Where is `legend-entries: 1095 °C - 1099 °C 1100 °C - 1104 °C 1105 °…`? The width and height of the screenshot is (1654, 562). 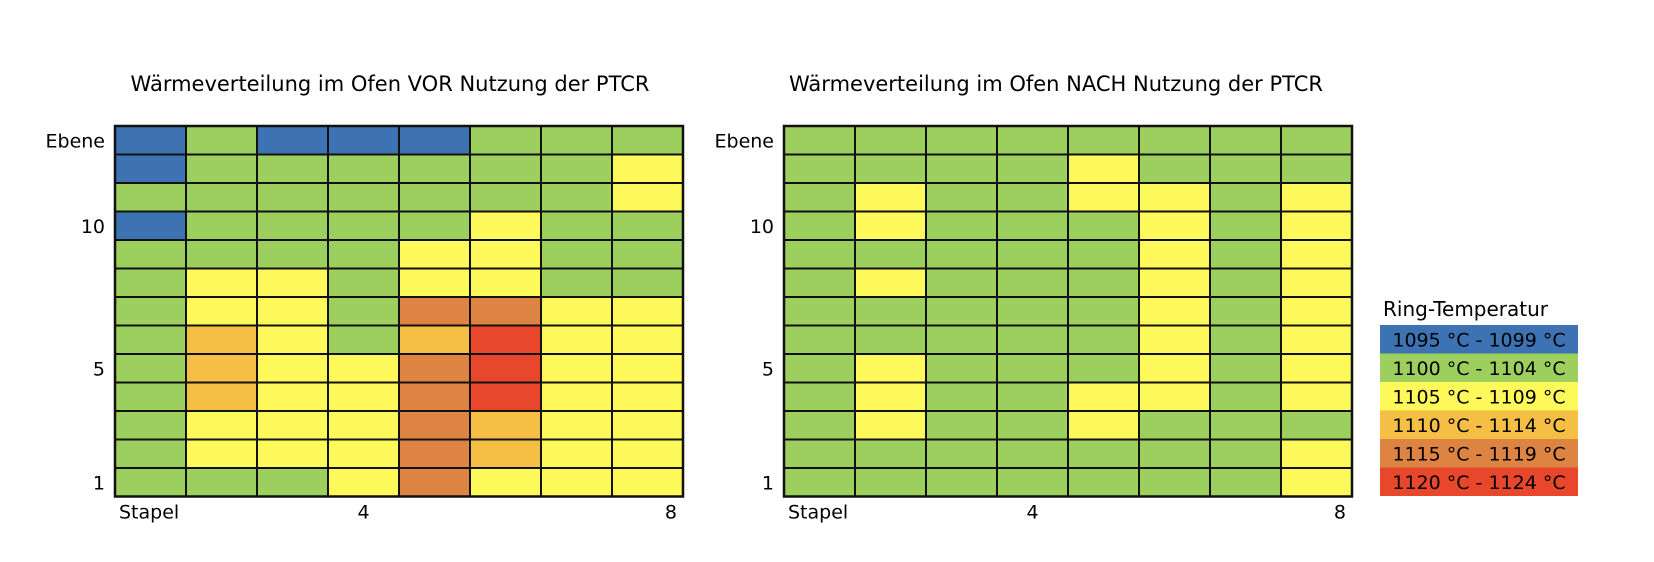
legend-entries: 1095 °C - 1099 °C 1100 °C - 1104 °C 1105 °… is located at coordinates (1479, 410).